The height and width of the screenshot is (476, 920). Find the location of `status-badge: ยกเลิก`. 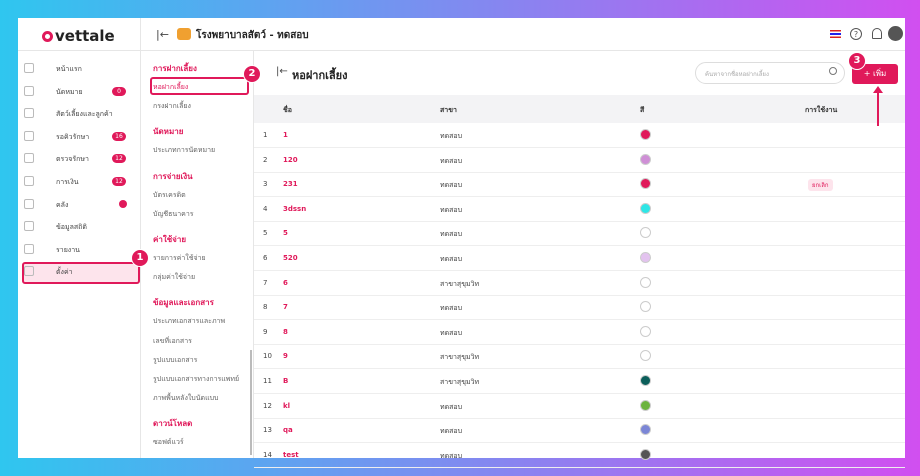

status-badge: ยกเลิก is located at coordinates (820, 185).